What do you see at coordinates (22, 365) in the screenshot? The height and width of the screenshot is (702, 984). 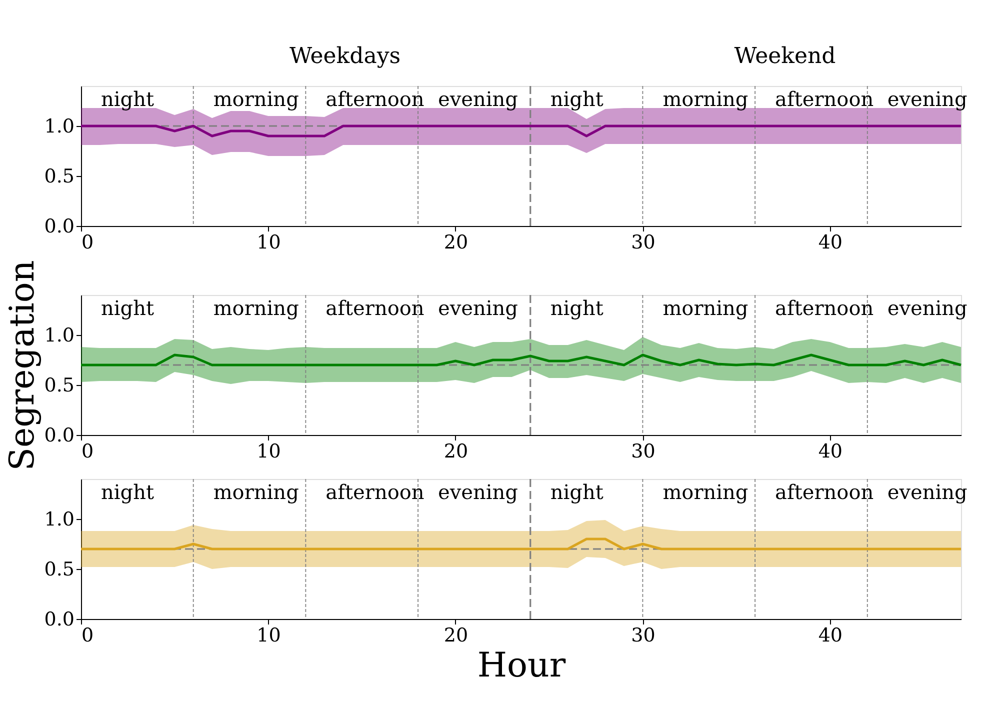 I see `y-axis-title: Segregation` at bounding box center [22, 365].